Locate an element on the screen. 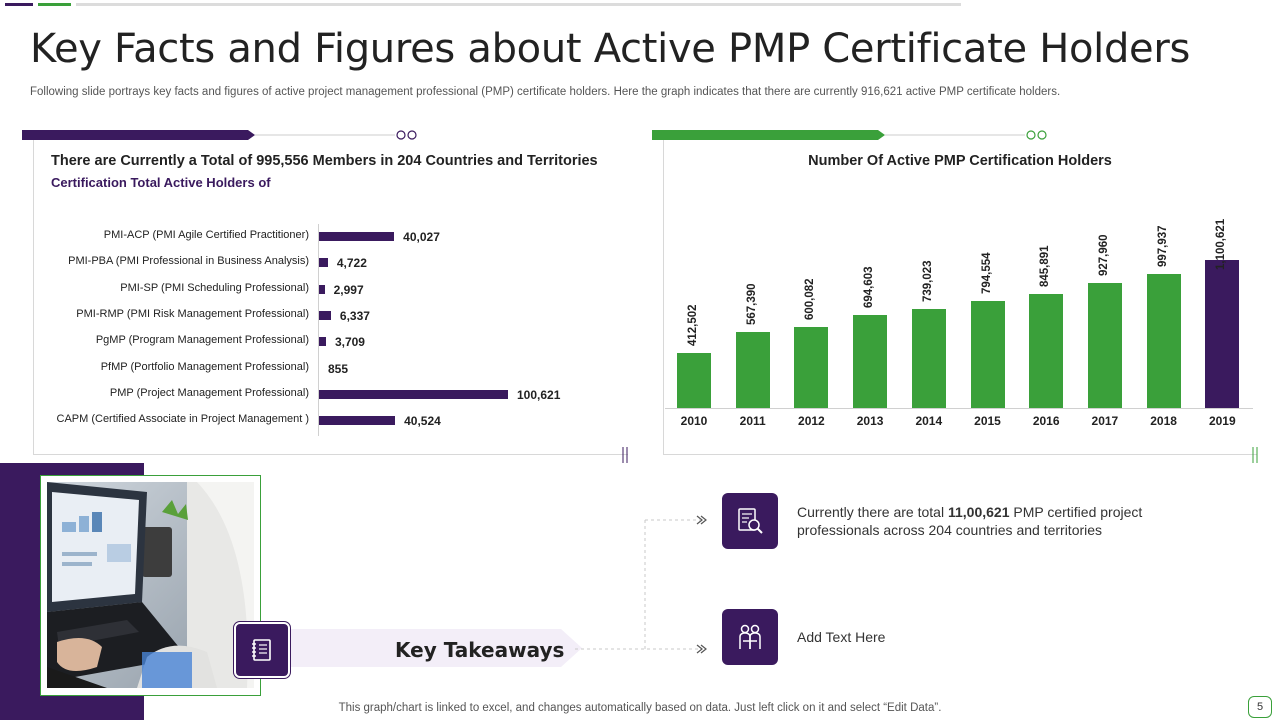 The image size is (1280, 720). hbar-category-label: PgMP (Program Management Professional) is located at coordinates (202, 340).